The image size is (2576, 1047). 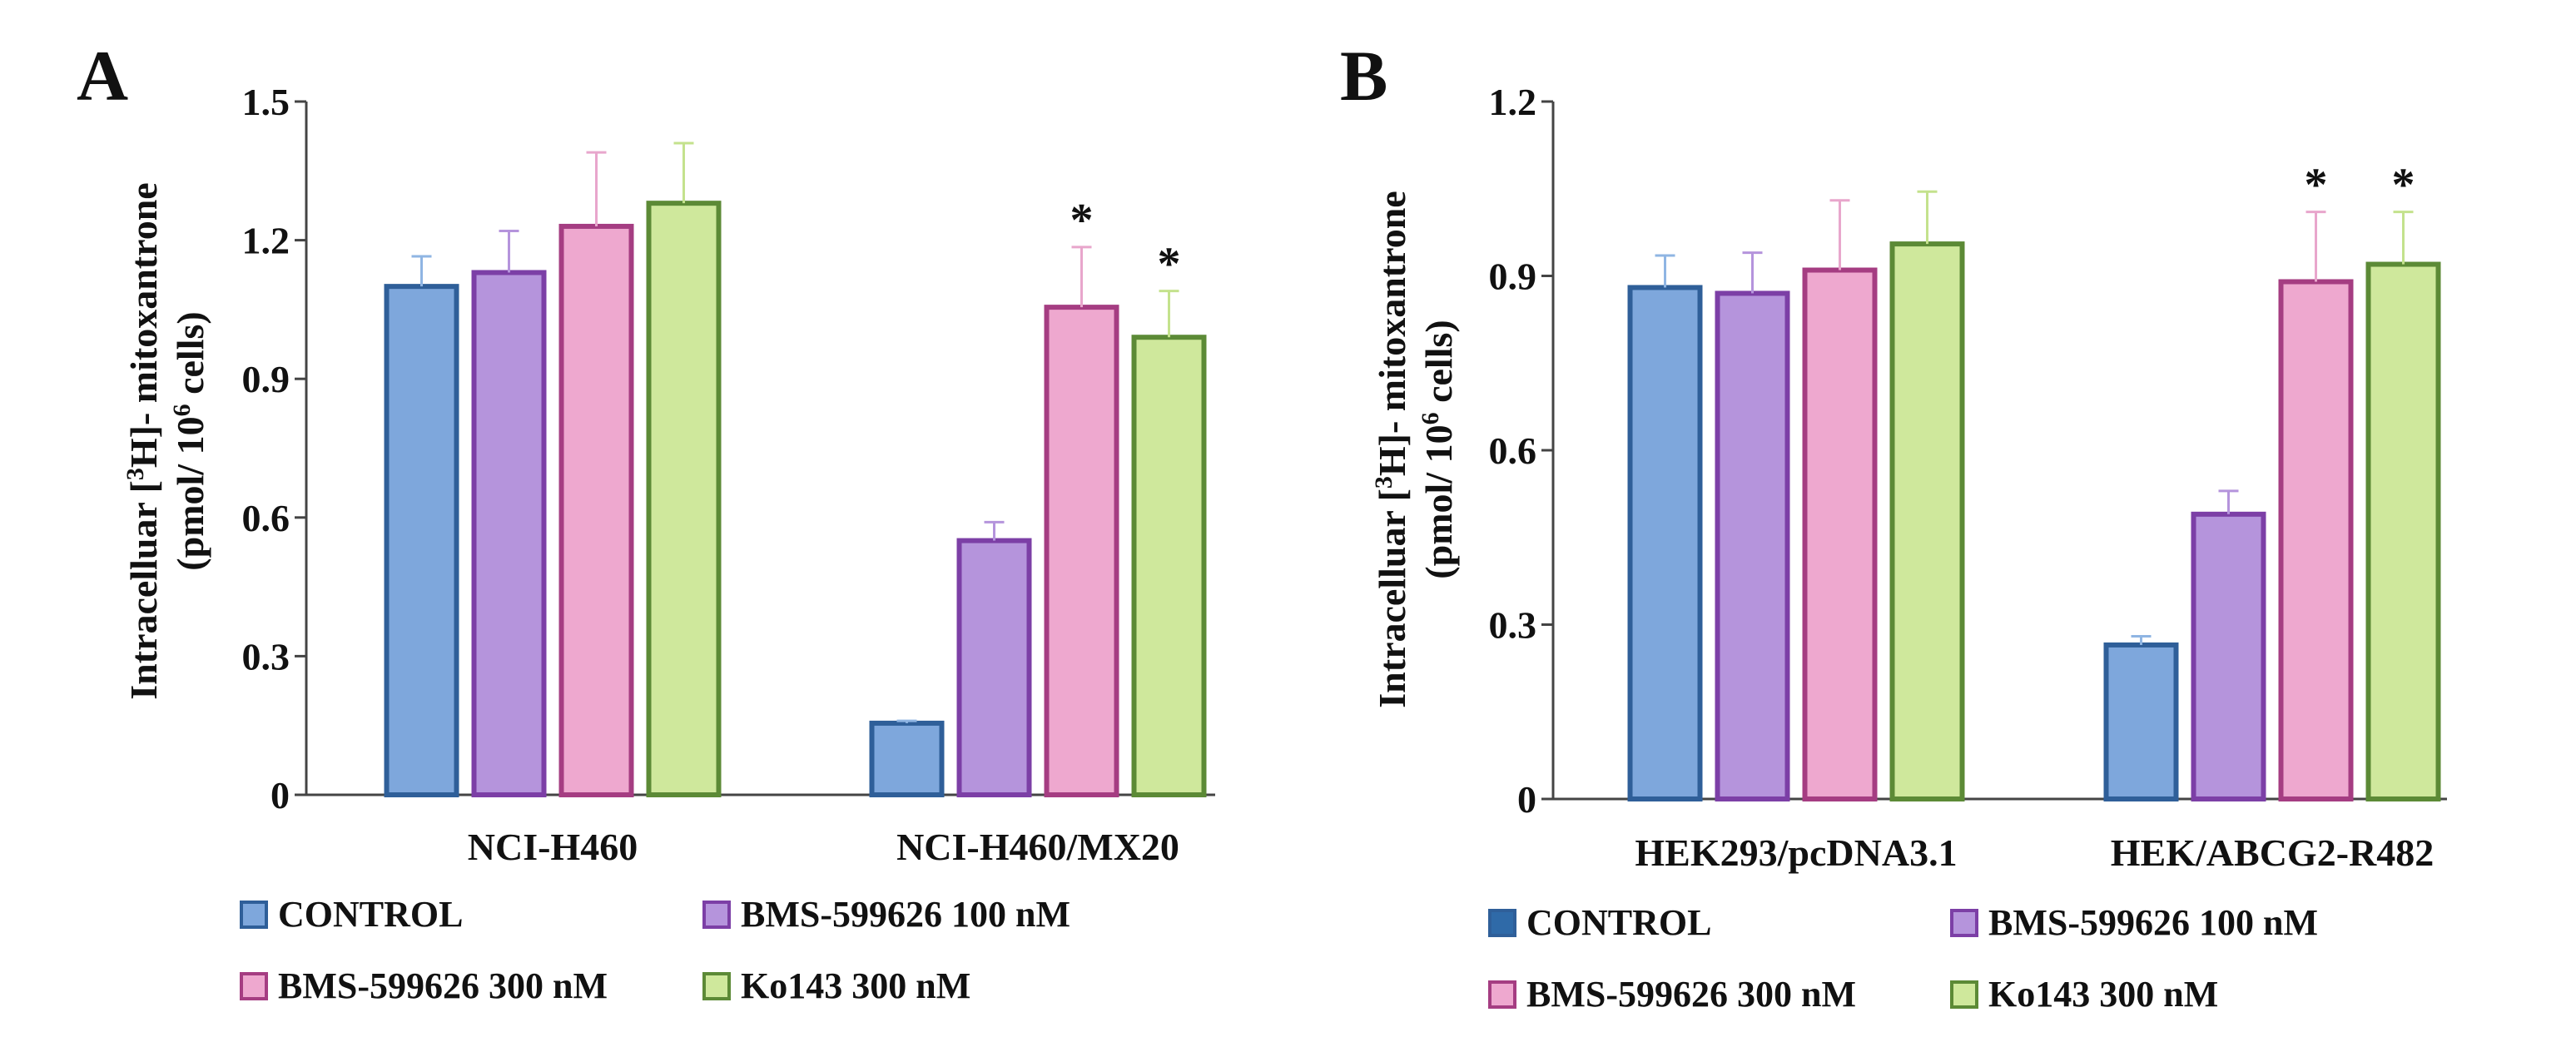 I want to click on category-label: HEK/ABCG2-R482, so click(x=2272, y=853).